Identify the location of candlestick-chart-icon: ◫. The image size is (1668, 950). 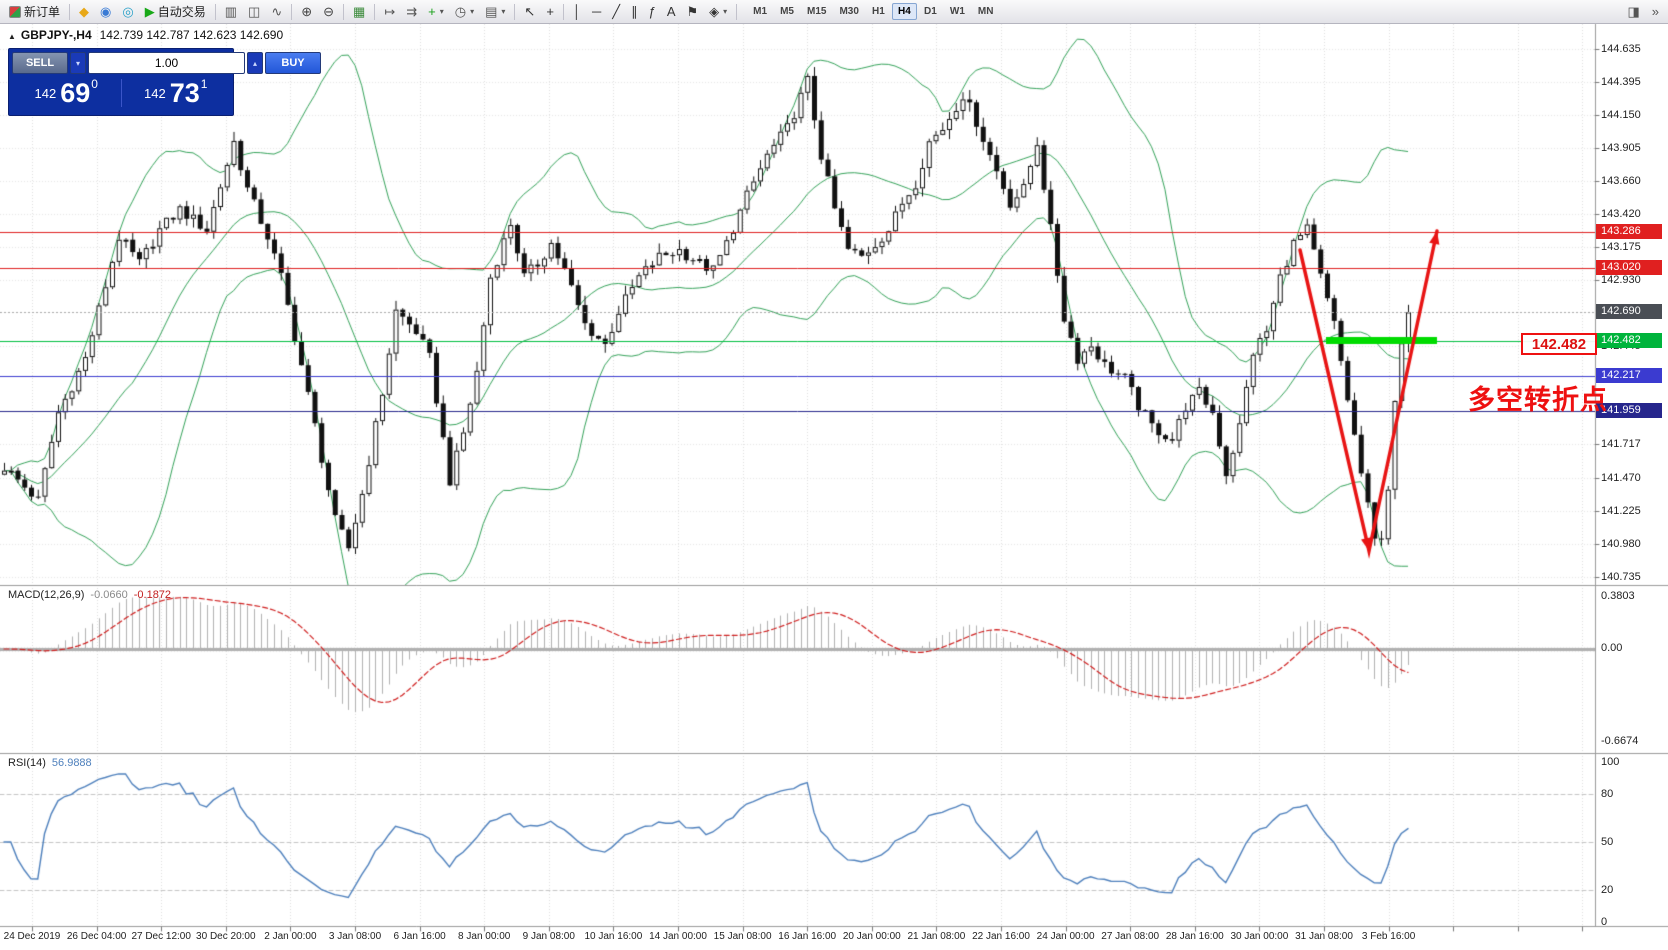
(254, 11).